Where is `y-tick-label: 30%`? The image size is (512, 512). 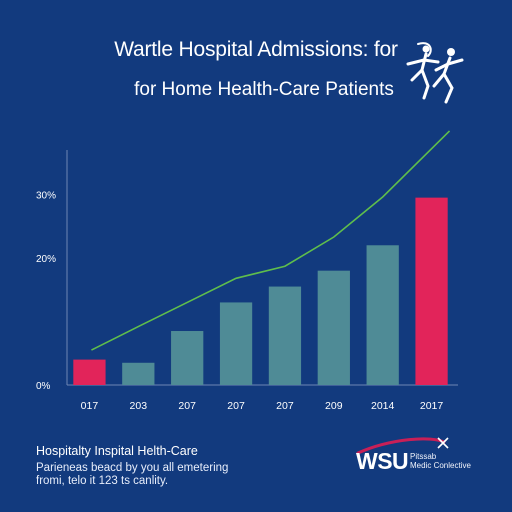 y-tick-label: 30% is located at coordinates (46, 195).